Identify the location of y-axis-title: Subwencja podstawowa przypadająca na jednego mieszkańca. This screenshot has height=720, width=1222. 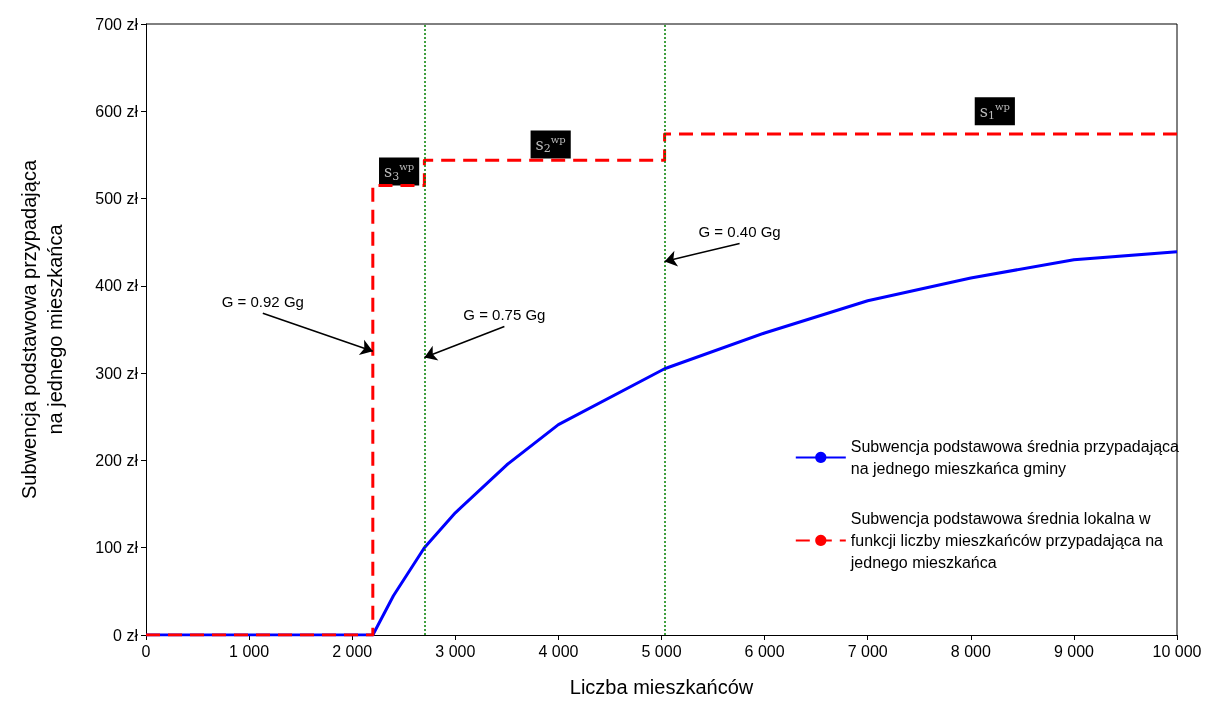
(42, 329).